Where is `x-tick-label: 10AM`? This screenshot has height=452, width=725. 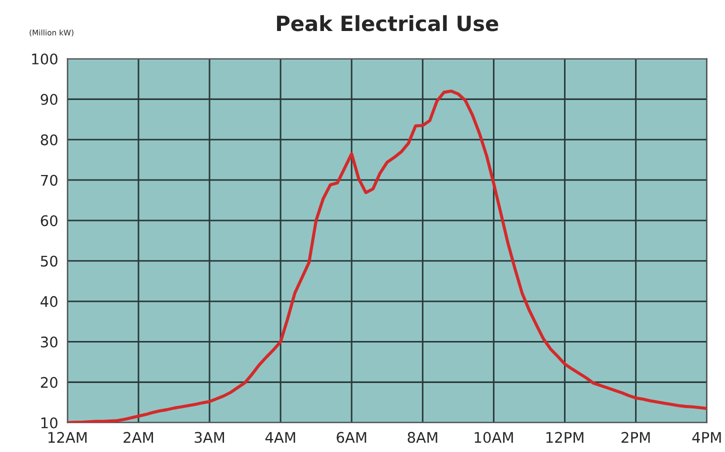
x-tick-label: 10AM is located at coordinates (493, 437).